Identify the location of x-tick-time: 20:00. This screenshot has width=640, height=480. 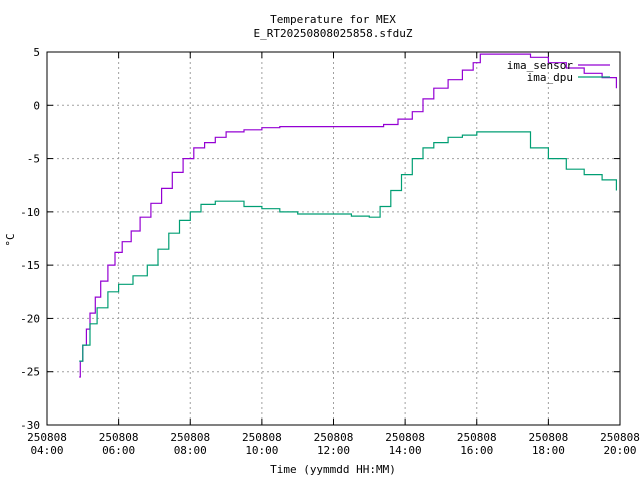
(619, 450).